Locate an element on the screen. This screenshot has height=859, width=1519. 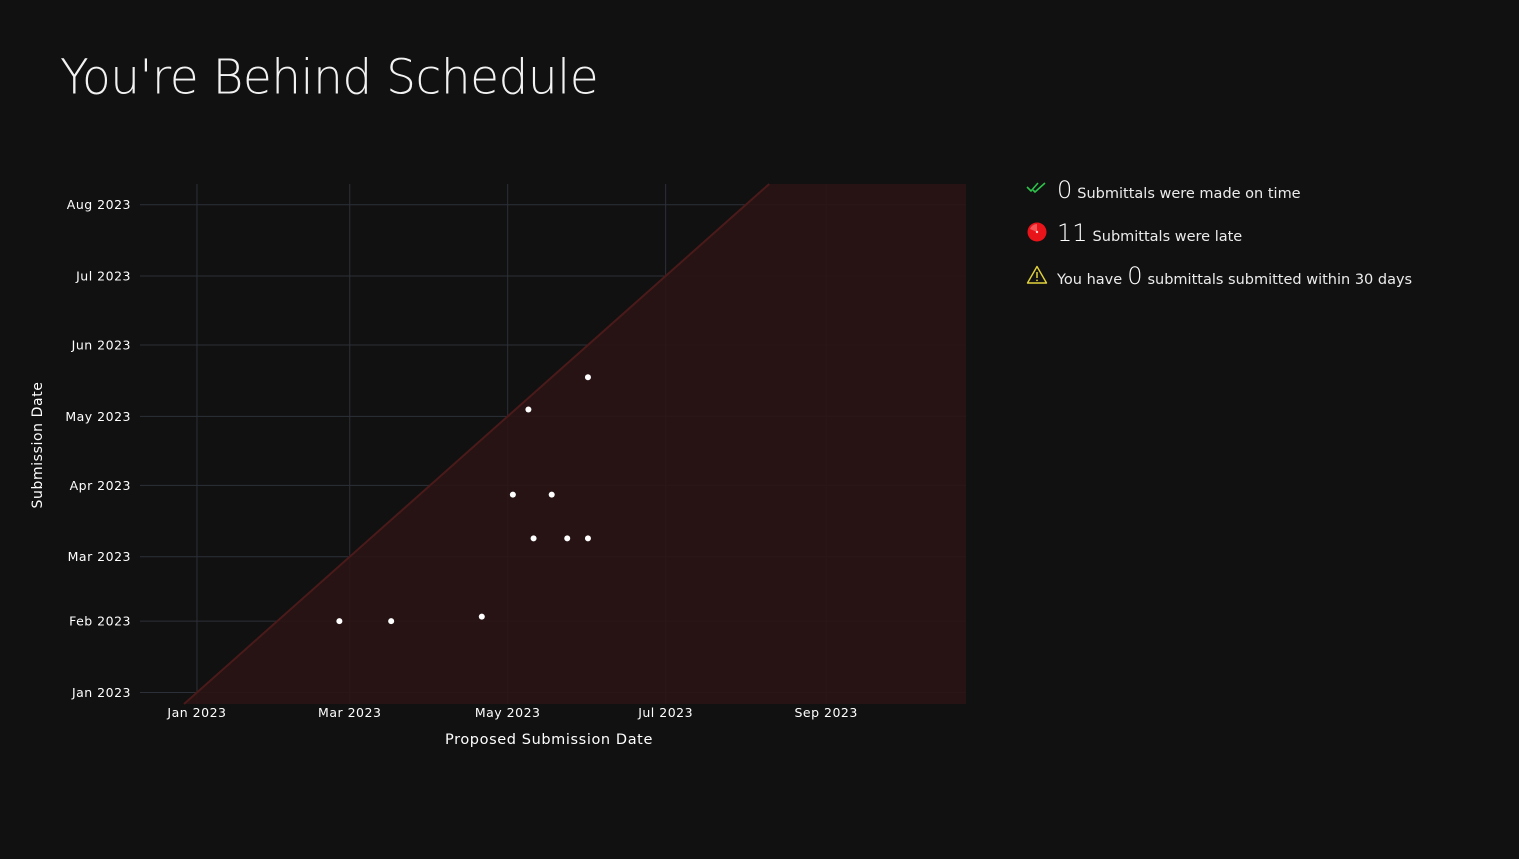
x-axis-ticks: Jan 2023 Mar 2023 May 2023 Jul 2023 Sep 2023 is located at coordinates (511, 712).